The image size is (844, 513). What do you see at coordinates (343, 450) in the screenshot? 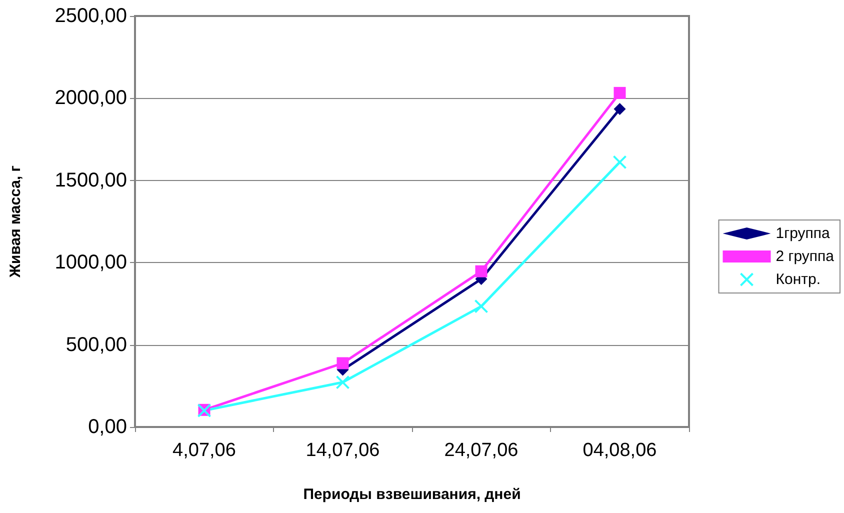
I see `x-tick-label: 14,07,06` at bounding box center [343, 450].